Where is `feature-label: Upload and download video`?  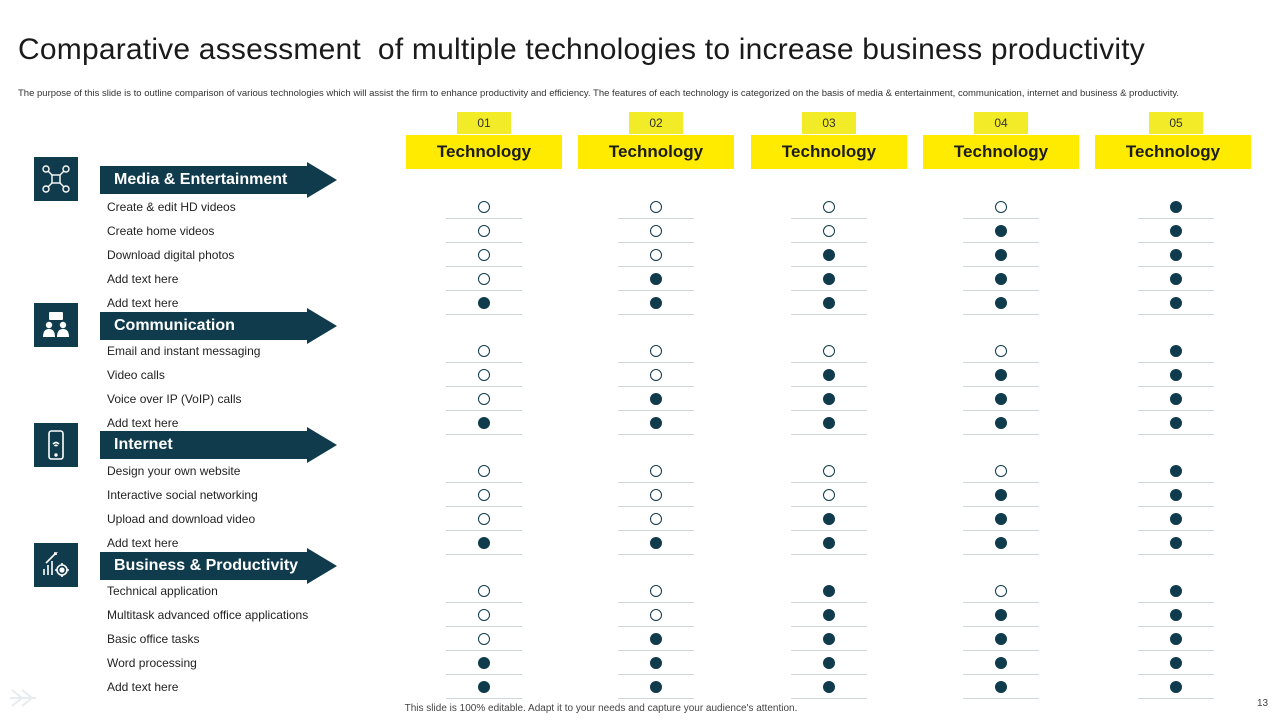
feature-label: Upload and download video is located at coordinates (181, 519).